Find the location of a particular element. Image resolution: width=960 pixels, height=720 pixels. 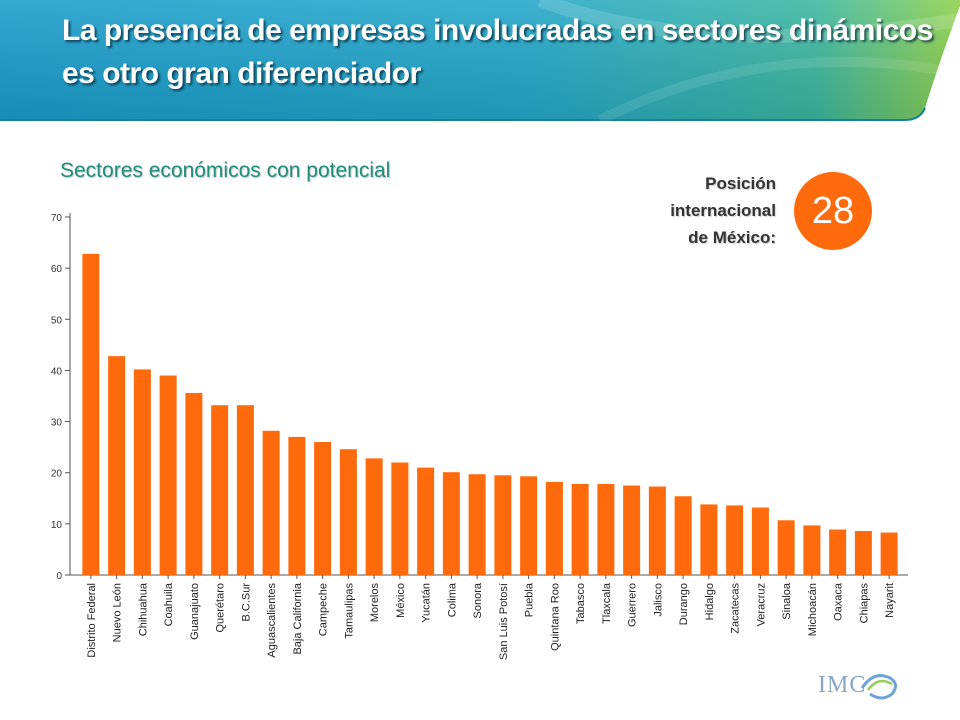

x-tick-label: Tamaulipas is located at coordinates (349, 611).